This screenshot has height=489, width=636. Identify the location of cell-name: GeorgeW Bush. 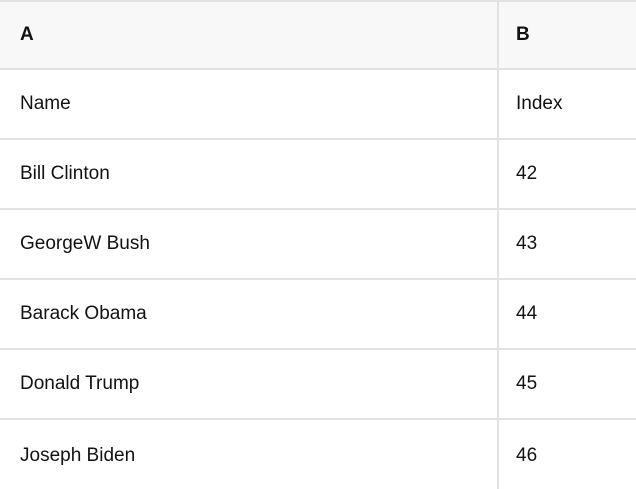
(249, 244).